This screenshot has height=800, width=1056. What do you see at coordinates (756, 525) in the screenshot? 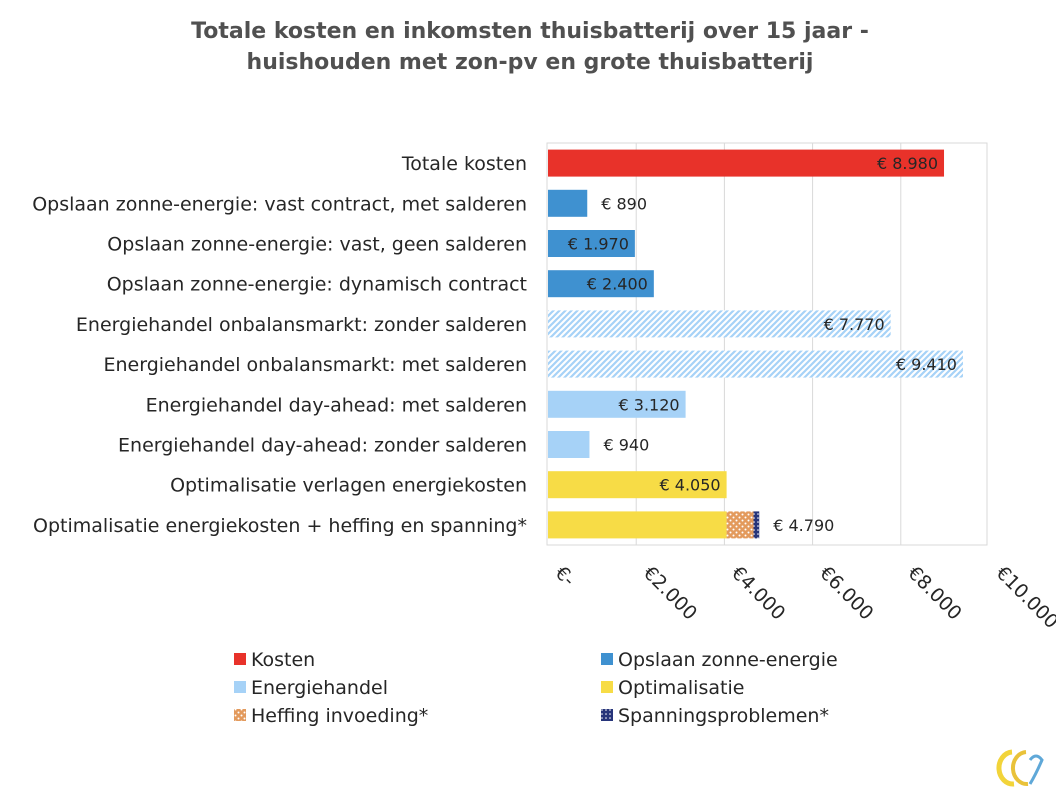
I see `bar-segment-spanning` at bounding box center [756, 525].